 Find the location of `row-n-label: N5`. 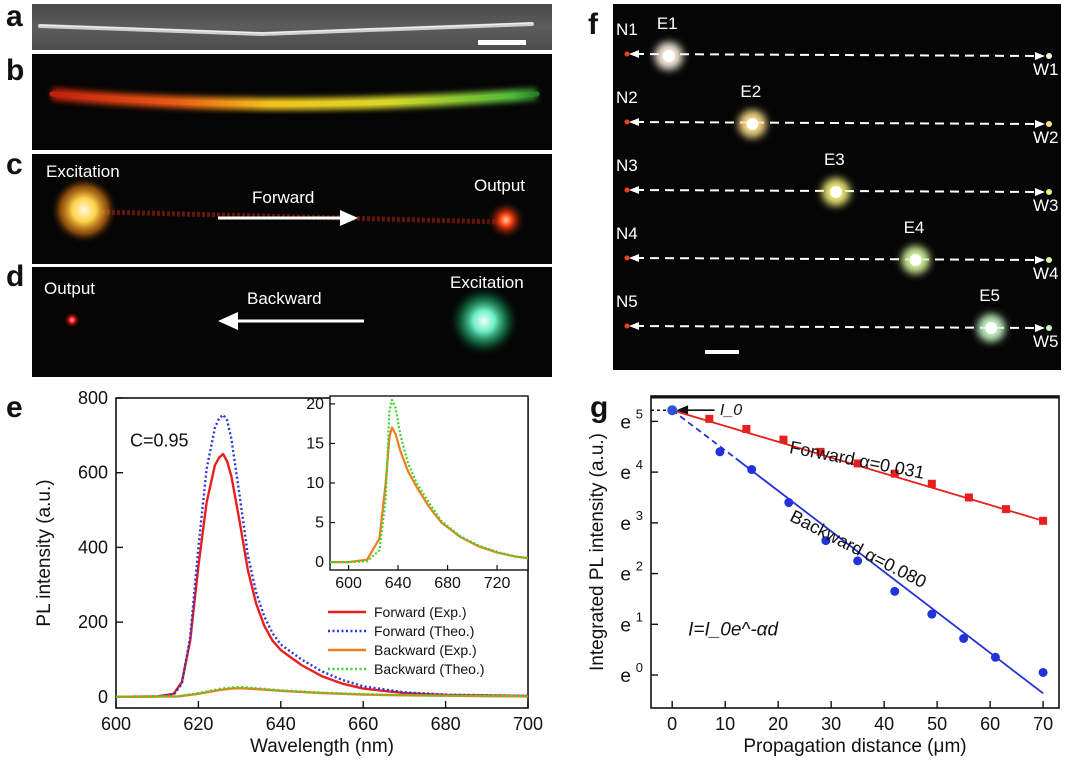

row-n-label: N5 is located at coordinates (627, 301).